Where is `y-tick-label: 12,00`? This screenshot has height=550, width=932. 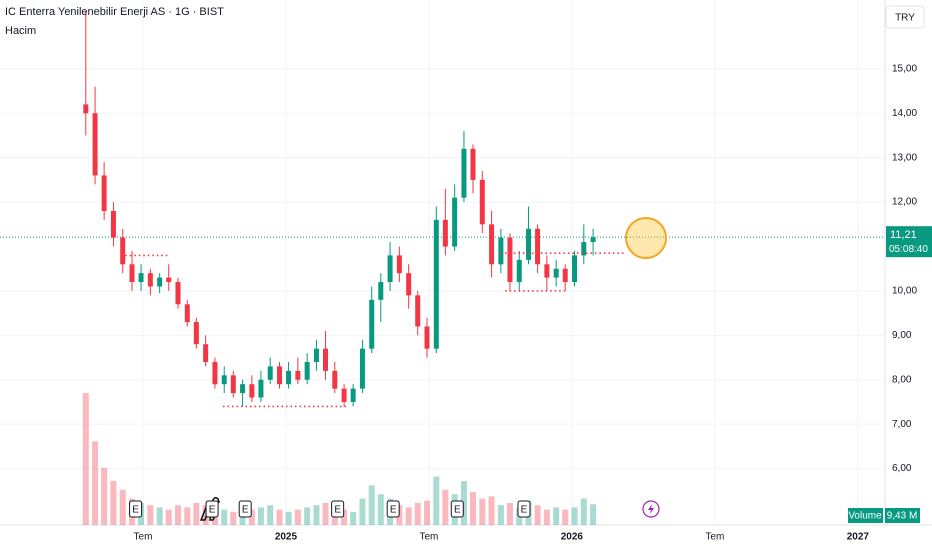 y-tick-label: 12,00 is located at coordinates (904, 202).